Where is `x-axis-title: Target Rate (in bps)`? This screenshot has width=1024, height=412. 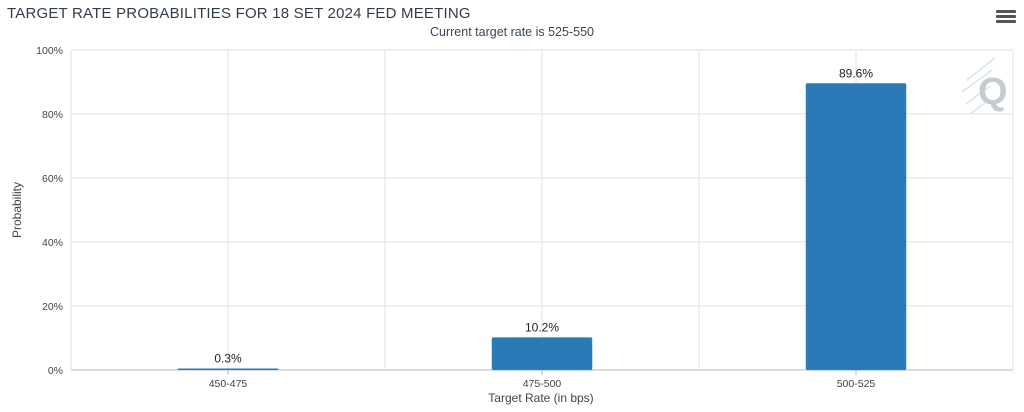 x-axis-title: Target Rate (in bps) is located at coordinates (540, 398).